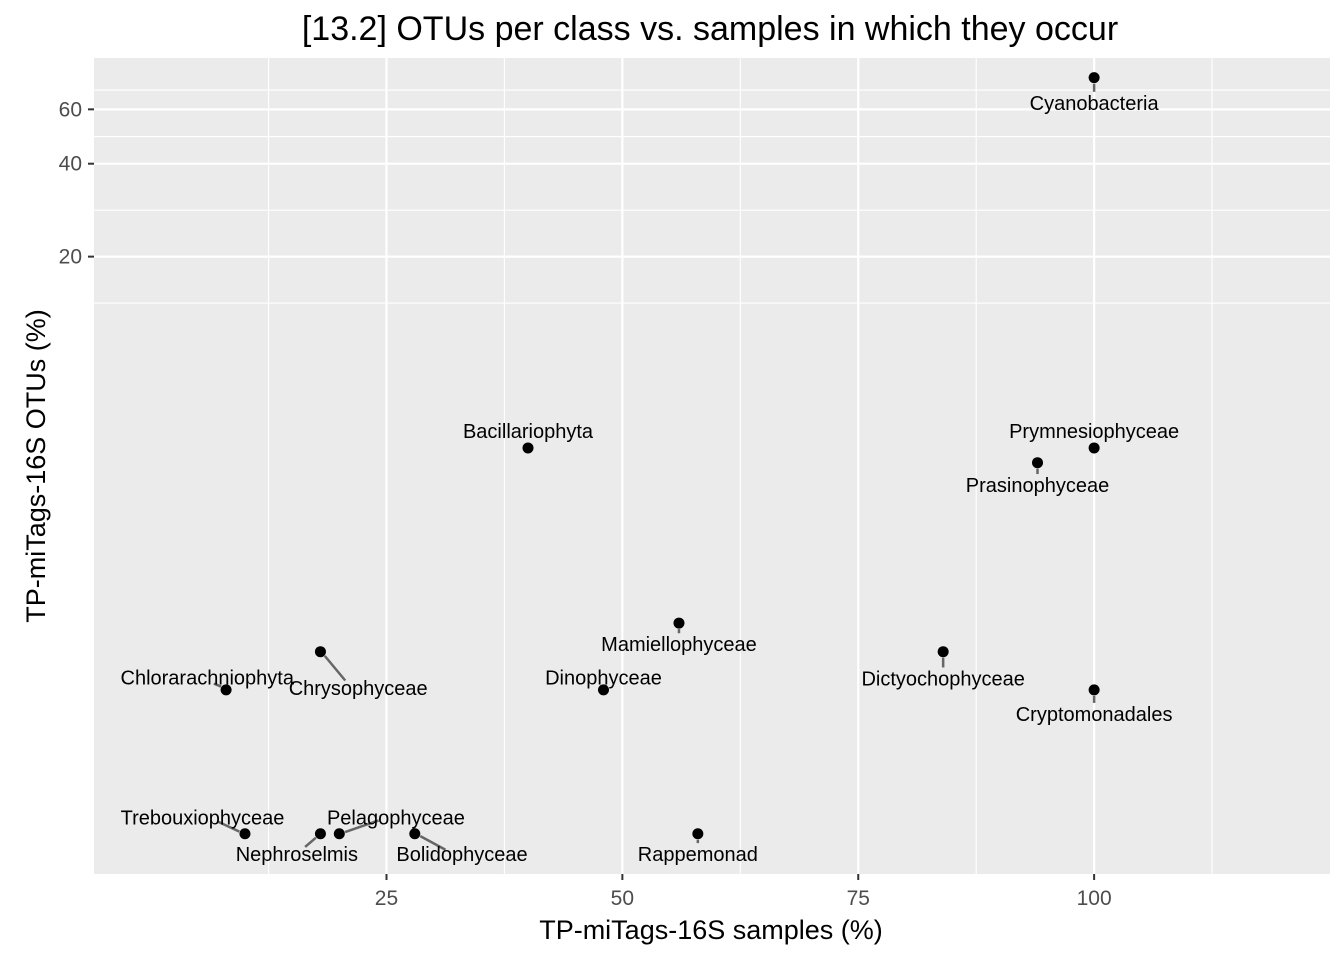 The image size is (1344, 960). I want to click on point-label: Cryptomonadales, so click(1094, 715).